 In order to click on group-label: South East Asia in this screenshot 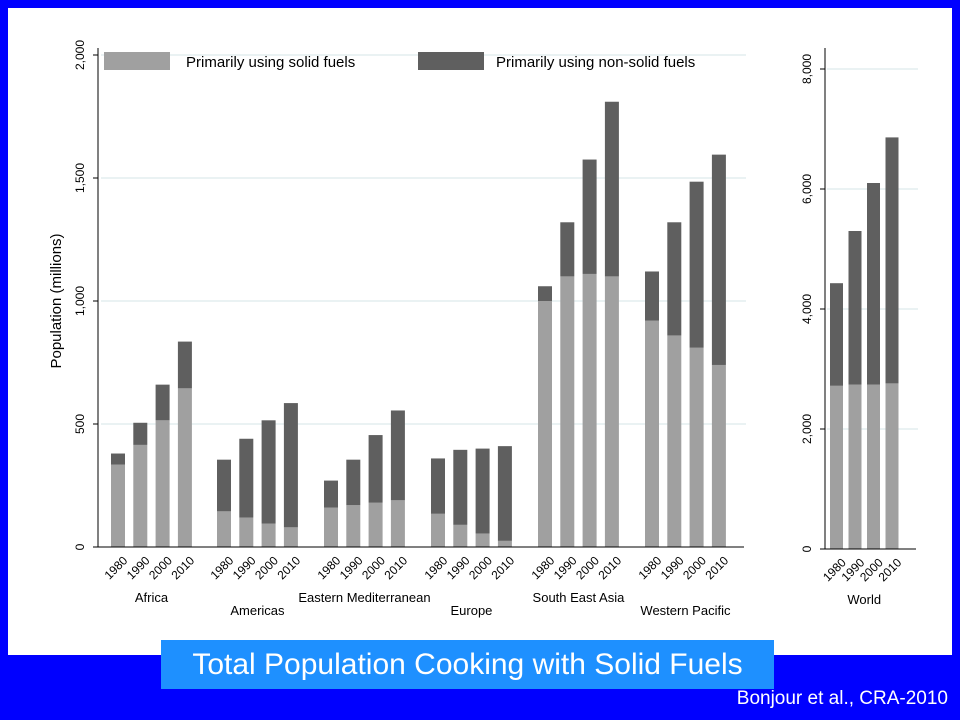, I will do `click(579, 597)`.